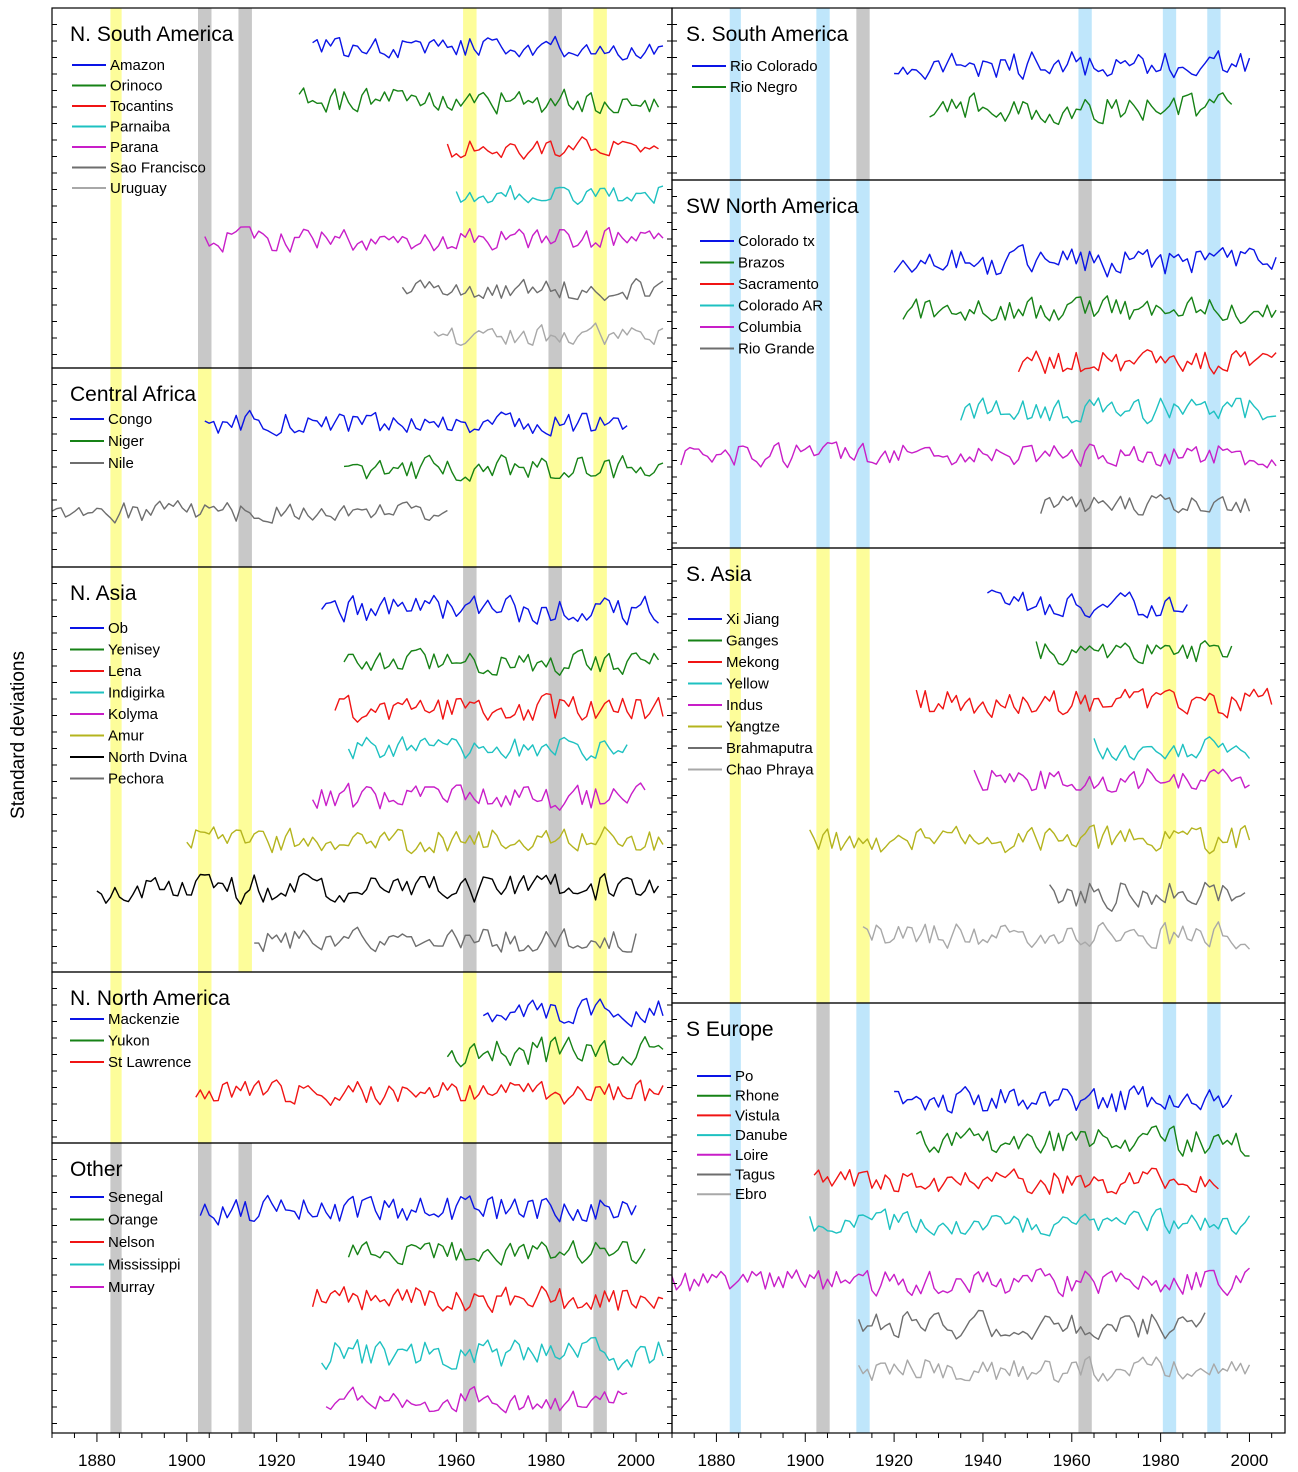  What do you see at coordinates (753, 727) in the screenshot?
I see `s-asia-legend-yangtze: Yangtze` at bounding box center [753, 727].